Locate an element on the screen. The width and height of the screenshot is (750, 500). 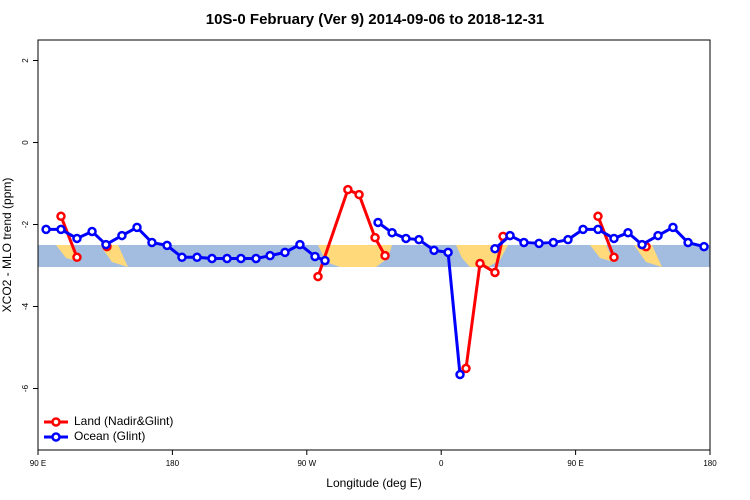
x-tick-label: 0 is located at coordinates (441, 463).